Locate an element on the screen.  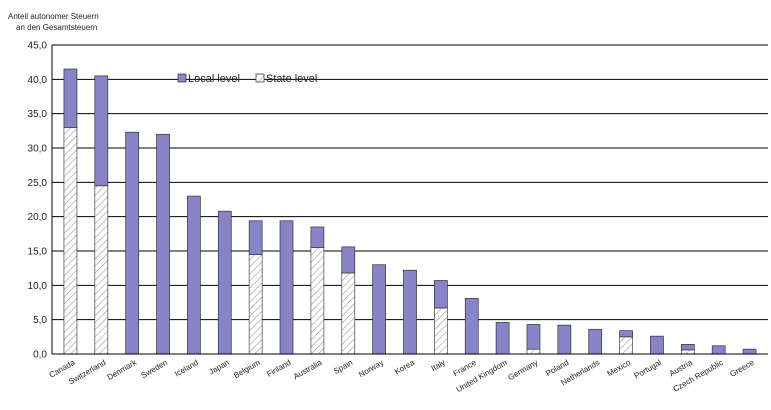
x-category-label: Denmark is located at coordinates (122, 369).